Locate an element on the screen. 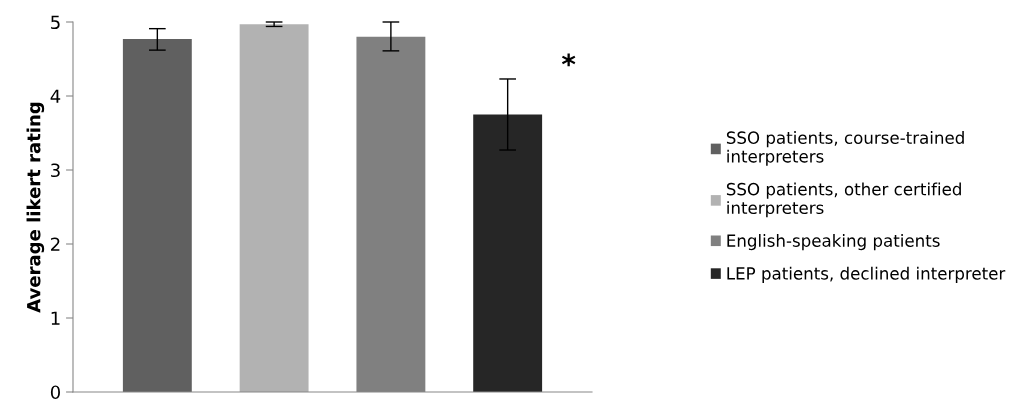 The width and height of the screenshot is (1014, 400). legend-label: English-speaking patients is located at coordinates (833, 242).